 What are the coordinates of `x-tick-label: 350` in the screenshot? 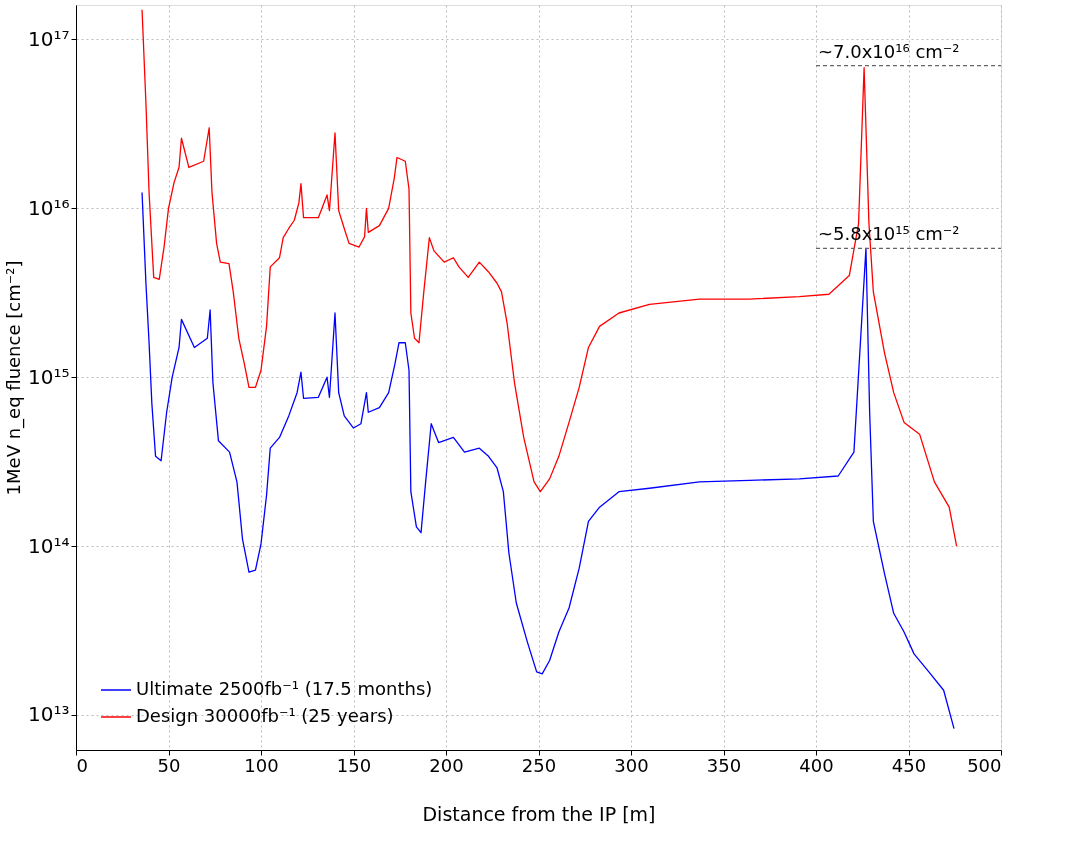 It's located at (724, 765).